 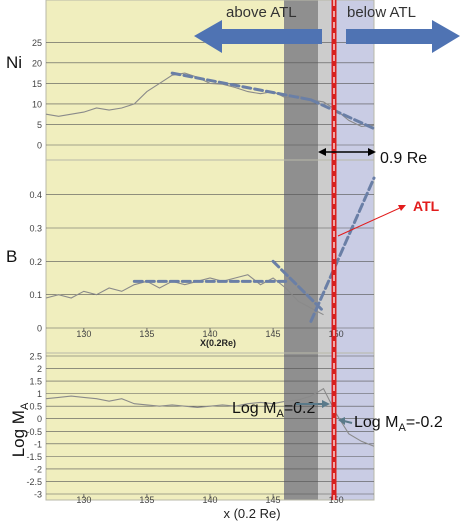 What do you see at coordinates (39, 369) in the screenshot?
I see `log-ma-y-tick-label: 2` at bounding box center [39, 369].